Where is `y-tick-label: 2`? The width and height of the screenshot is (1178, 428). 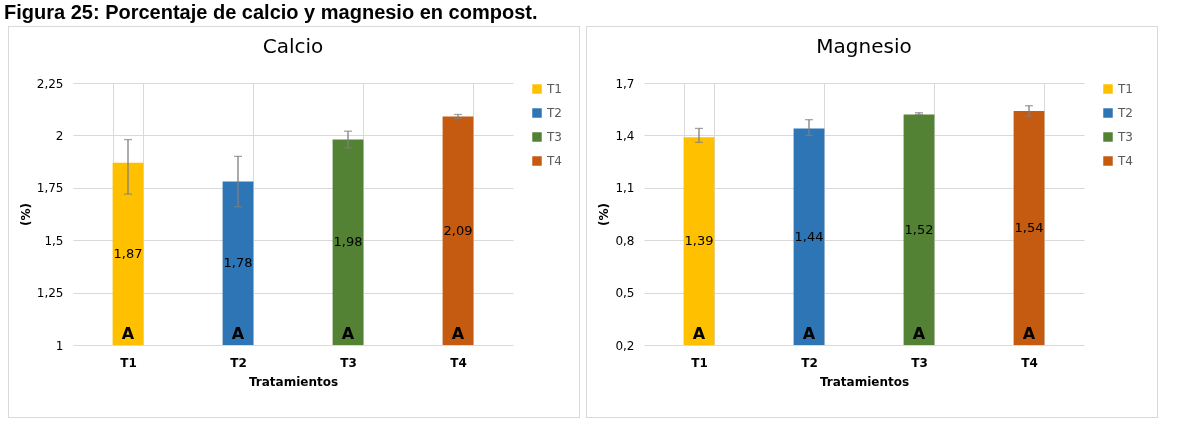
y-tick-label: 2 is located at coordinates (59, 135).